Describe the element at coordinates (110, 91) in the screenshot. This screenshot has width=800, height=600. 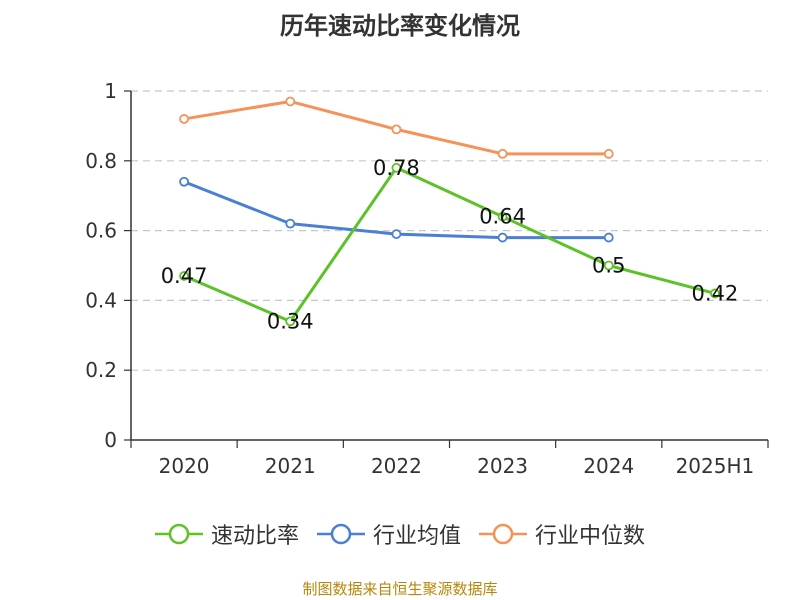
I see `y-tick-label: 1` at that location.